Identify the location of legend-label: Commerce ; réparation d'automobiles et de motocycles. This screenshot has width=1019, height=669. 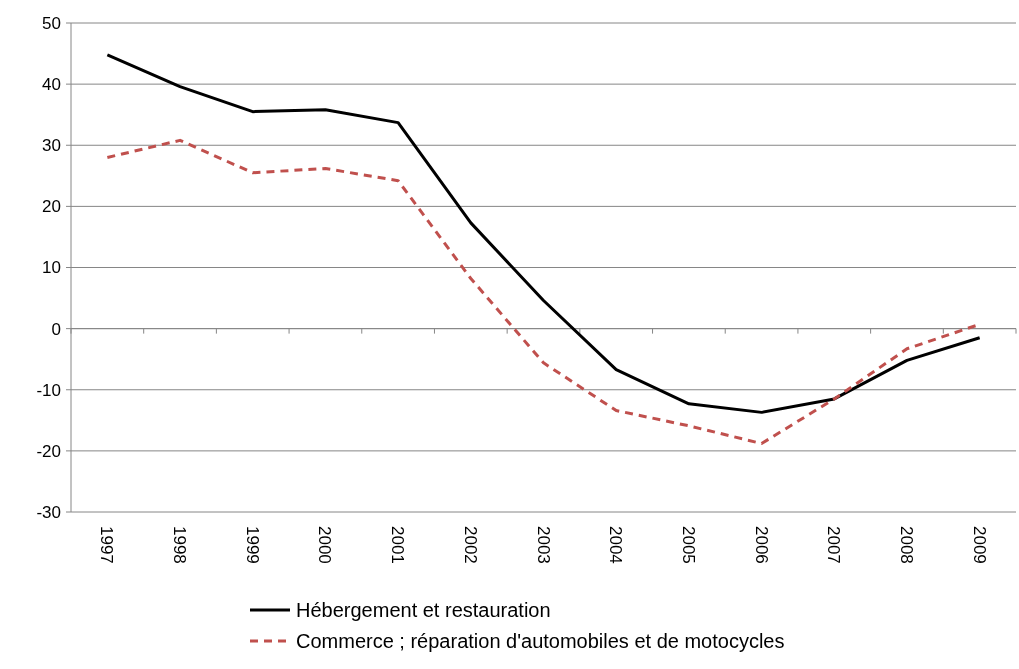
(540, 641).